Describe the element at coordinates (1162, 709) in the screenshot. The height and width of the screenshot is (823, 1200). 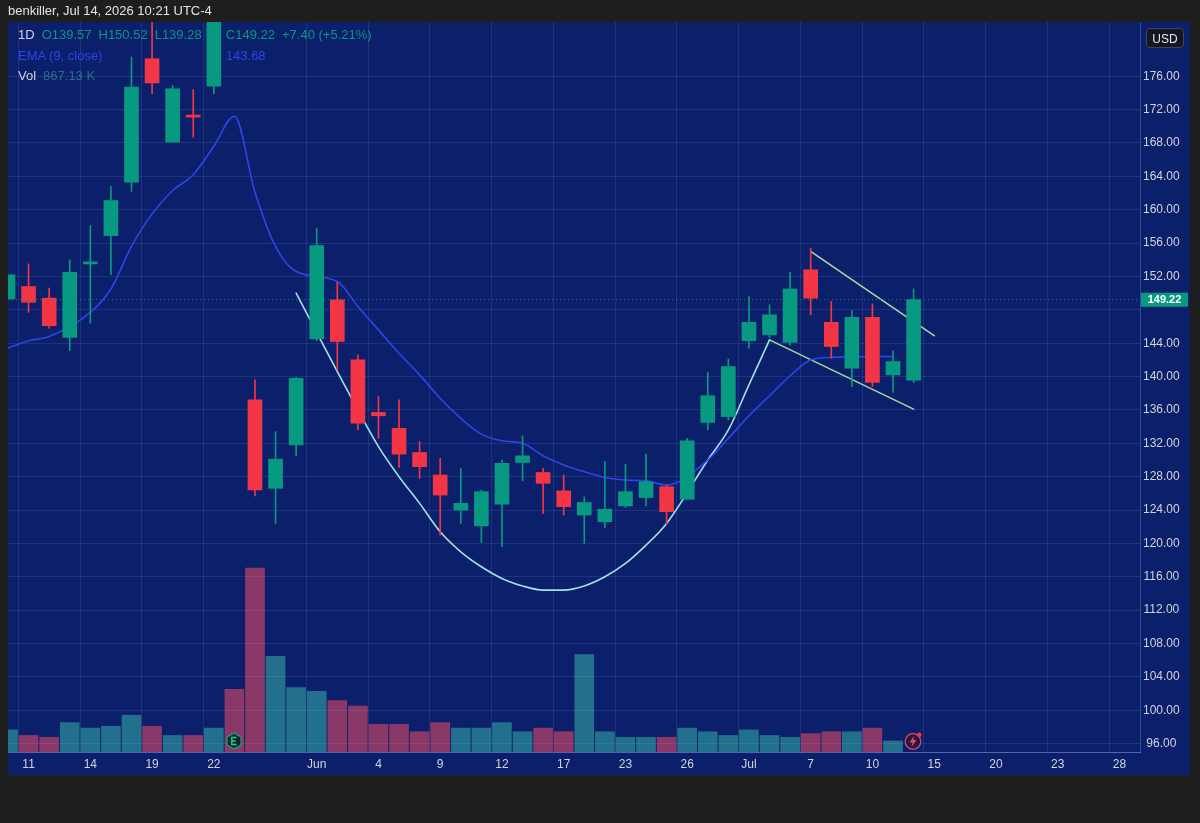
I see `y-tick-label: 100.00` at that location.